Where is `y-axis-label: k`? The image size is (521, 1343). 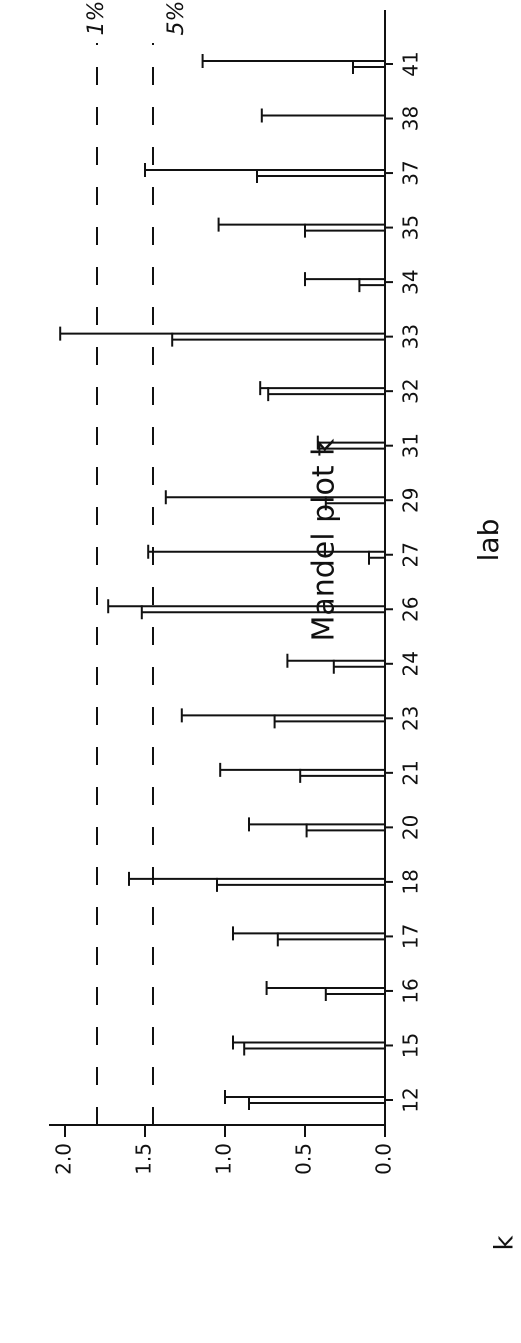 y-axis-label: k is located at coordinates (505, 1242).